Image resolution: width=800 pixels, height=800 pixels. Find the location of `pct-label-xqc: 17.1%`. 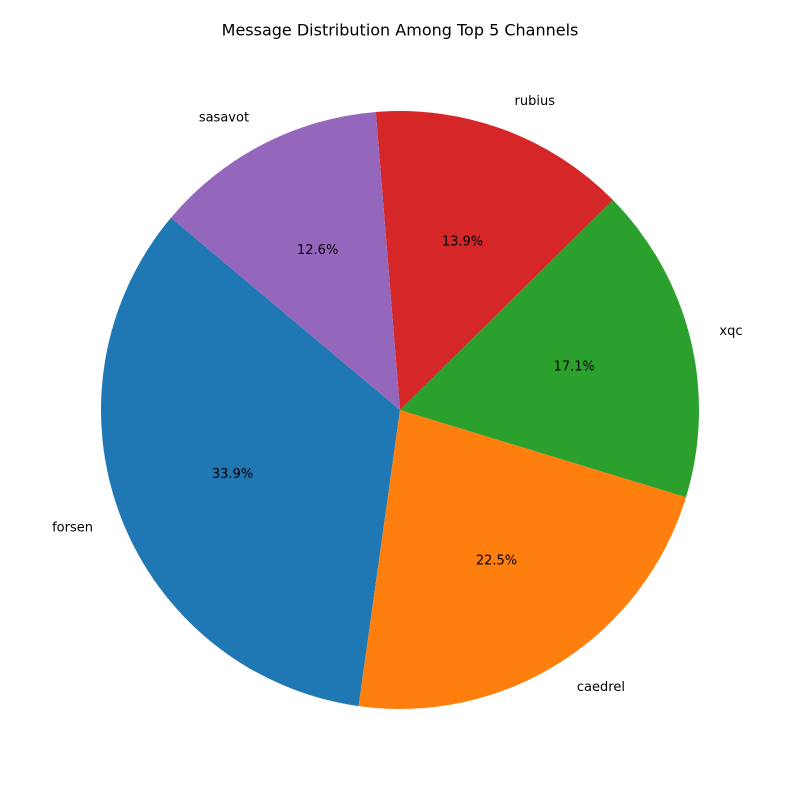

pct-label-xqc: 17.1% is located at coordinates (574, 367).